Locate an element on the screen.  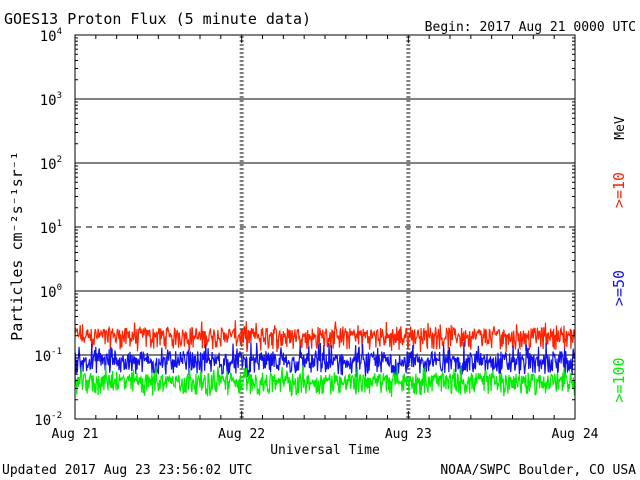
y-tick-label: 10¹ is located at coordinates (51, 228).